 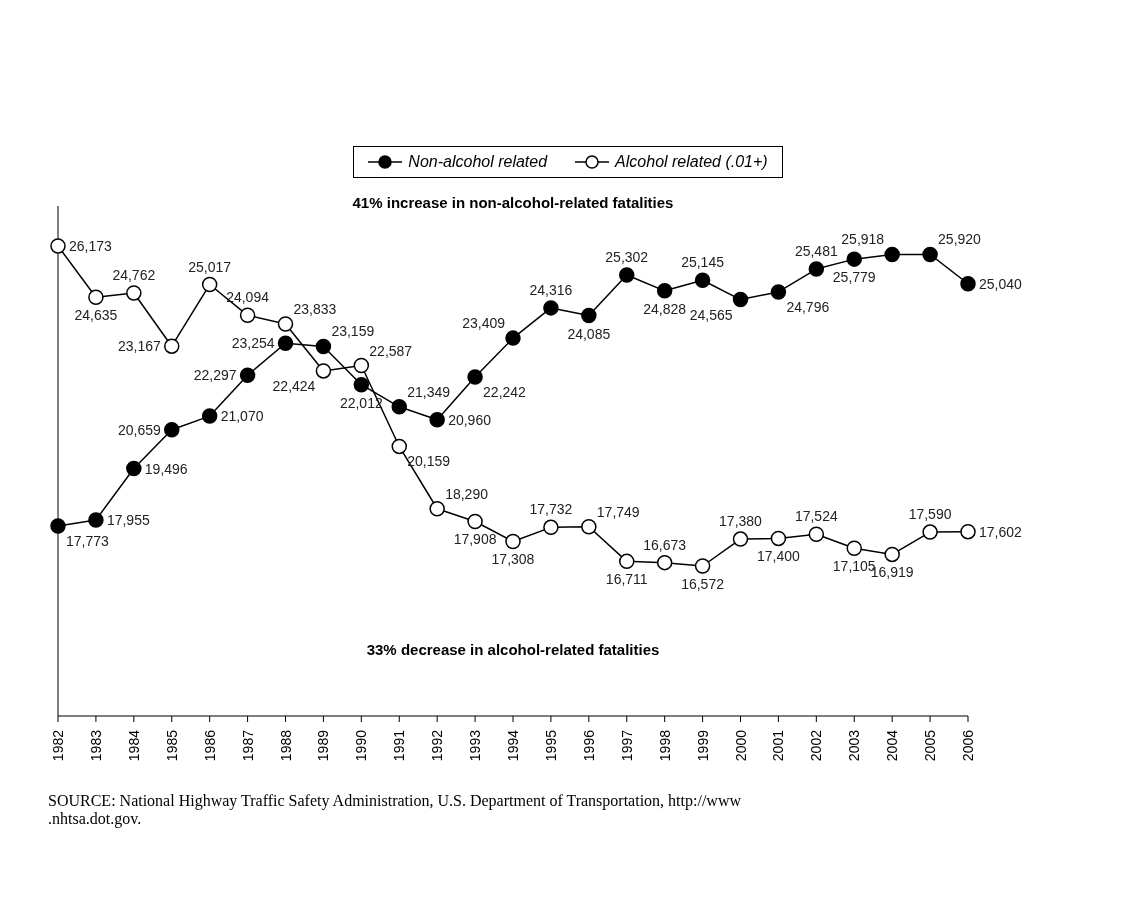 What do you see at coordinates (139, 346) in the screenshot?
I see `data-label: 23,167` at bounding box center [139, 346].